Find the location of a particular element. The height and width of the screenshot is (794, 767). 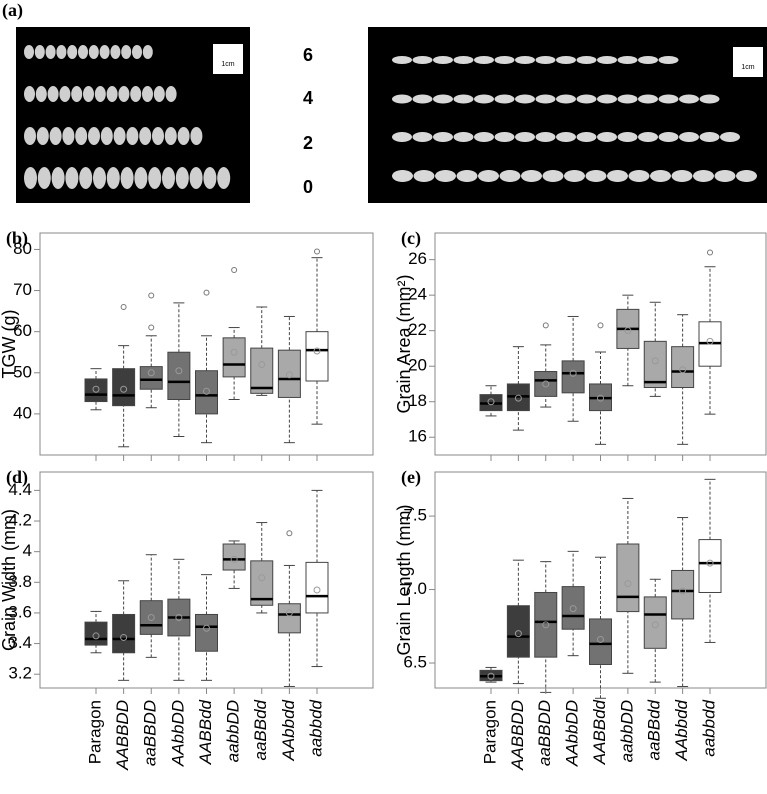

y-axis-label: Grain Width (mm) is located at coordinates (9, 580).